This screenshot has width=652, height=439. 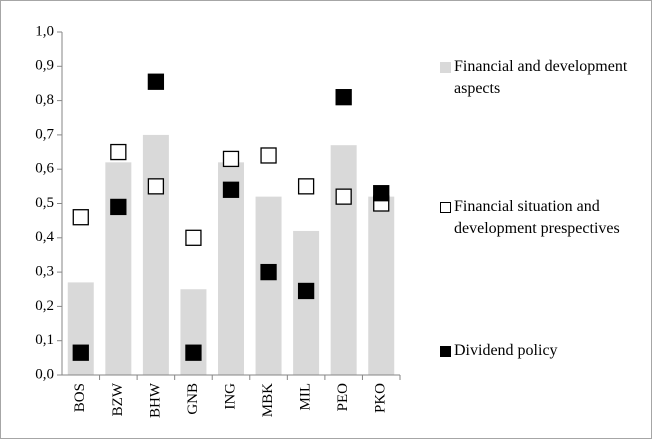 What do you see at coordinates (44, 340) in the screenshot?
I see `y-tick-label: 0,1` at bounding box center [44, 340].